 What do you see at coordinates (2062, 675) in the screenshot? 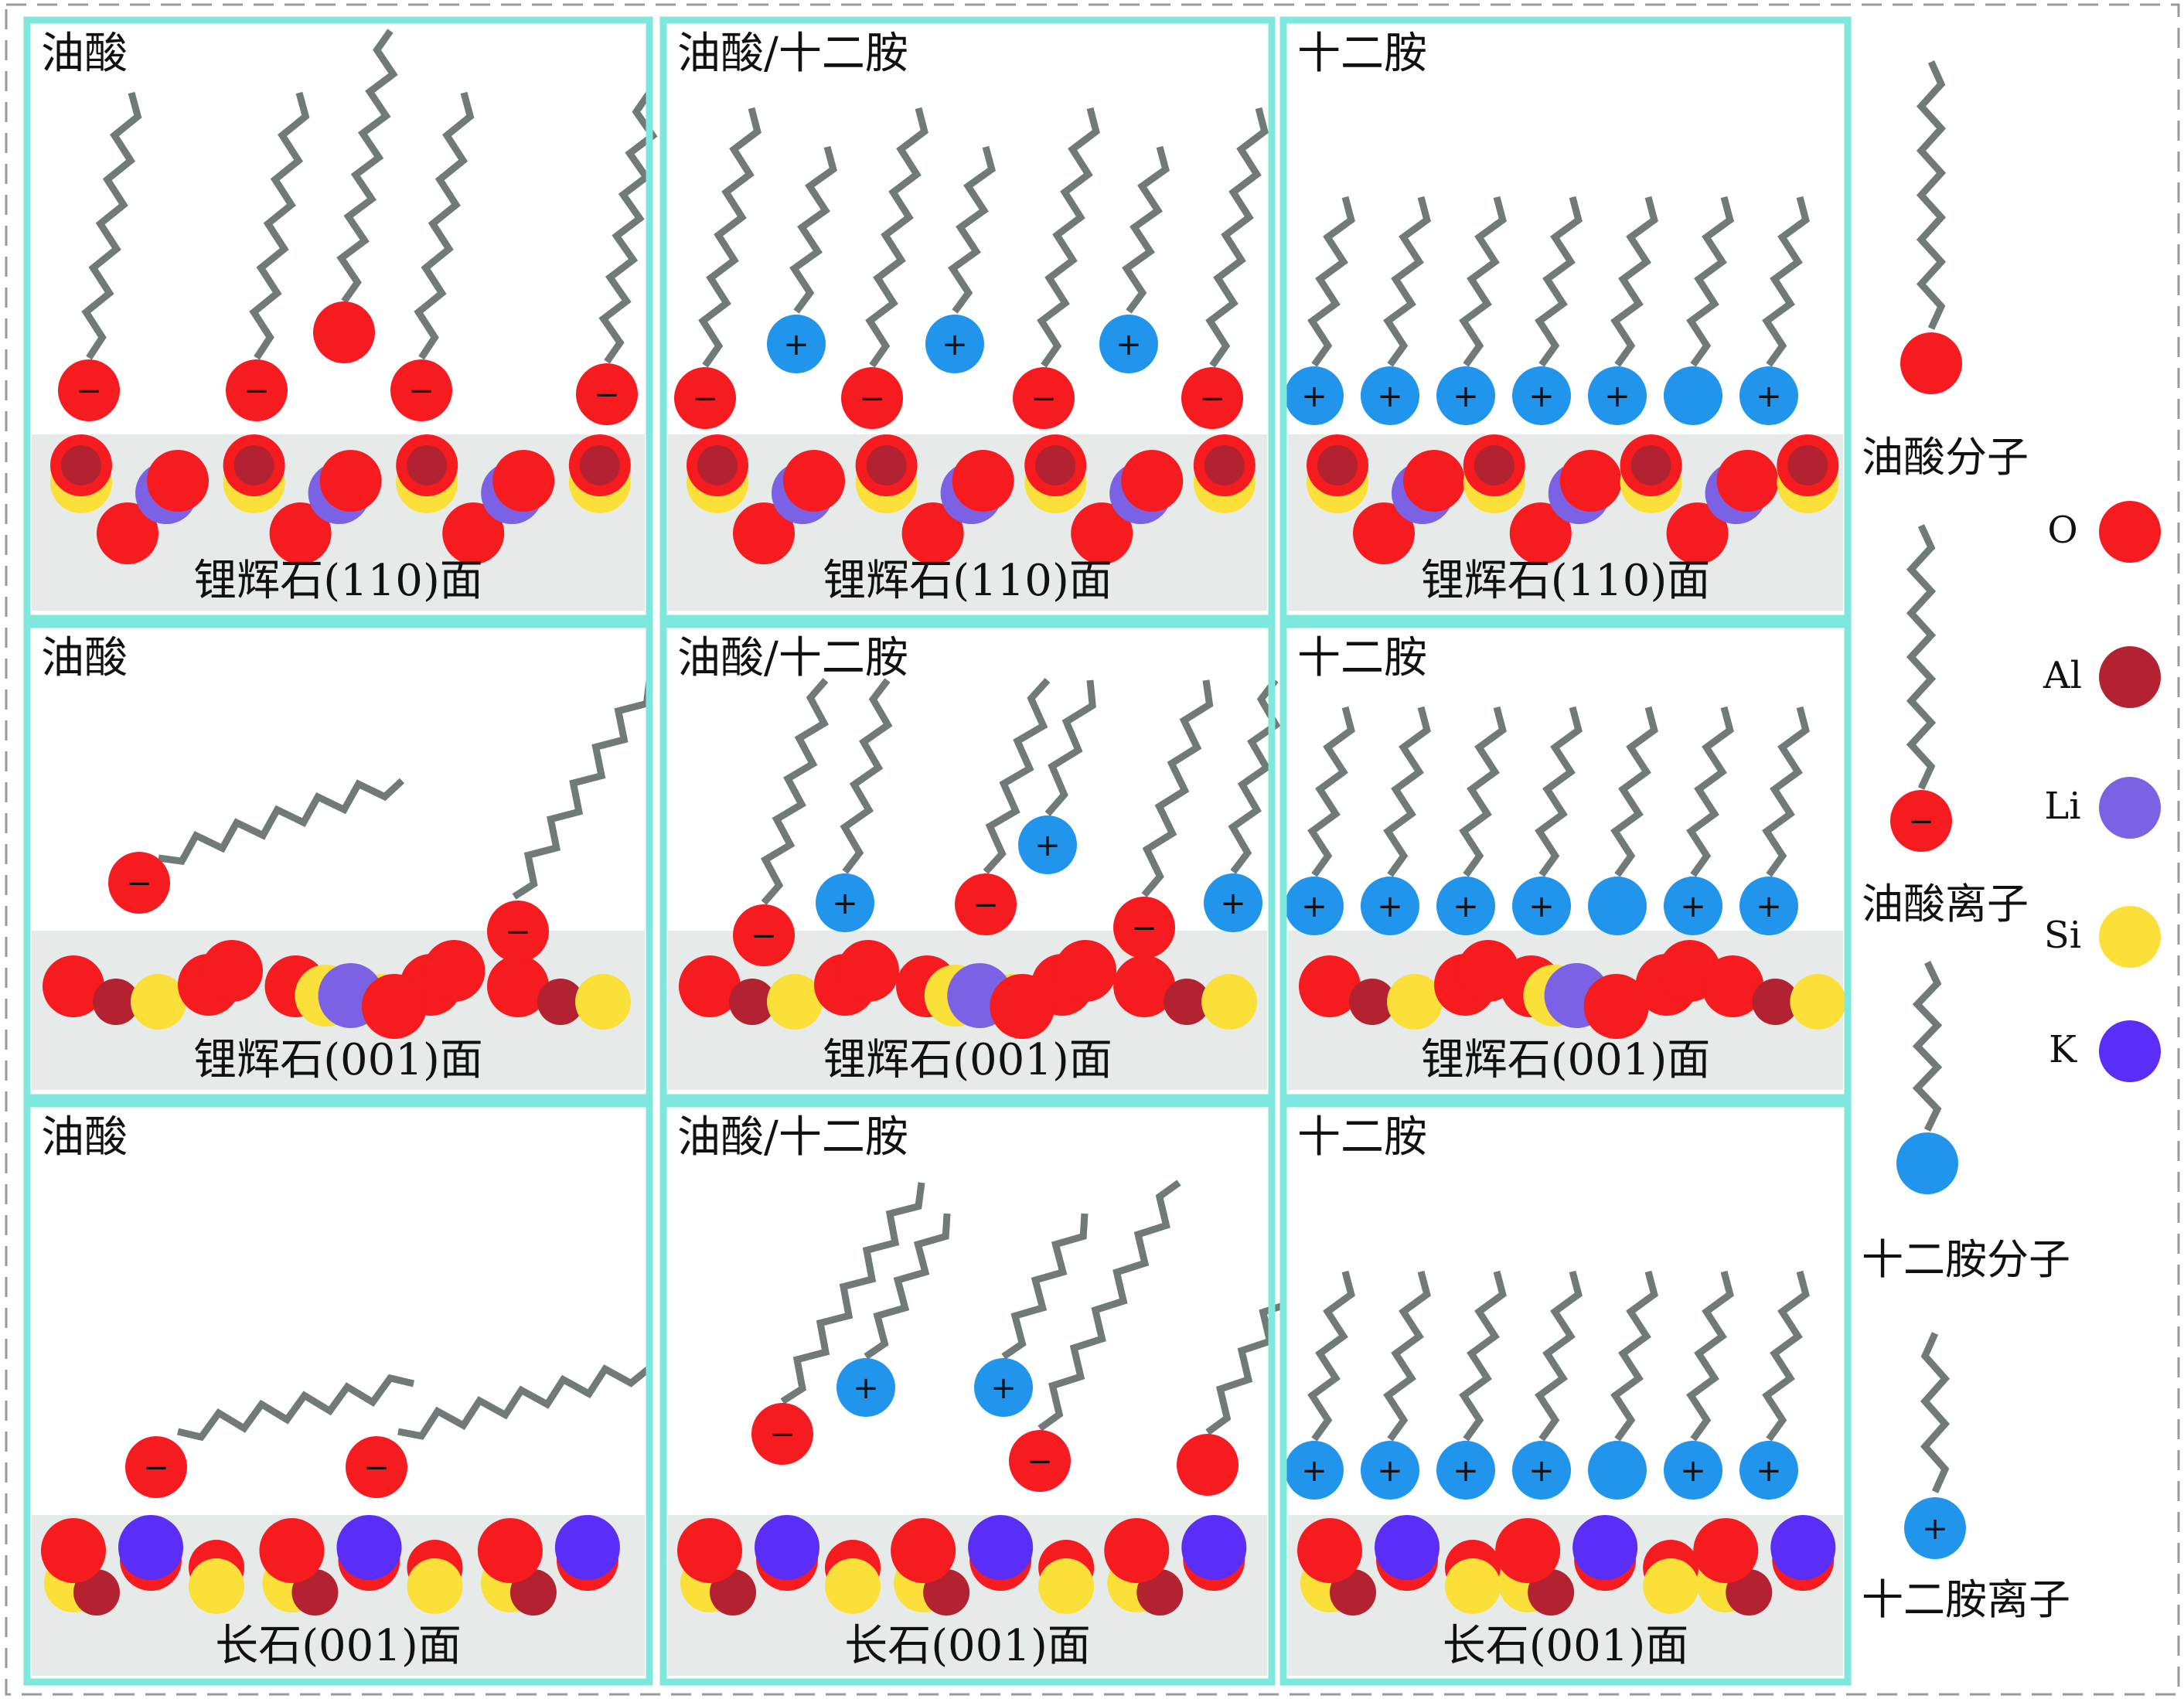
I see `element-symbol: Al` at bounding box center [2062, 675].